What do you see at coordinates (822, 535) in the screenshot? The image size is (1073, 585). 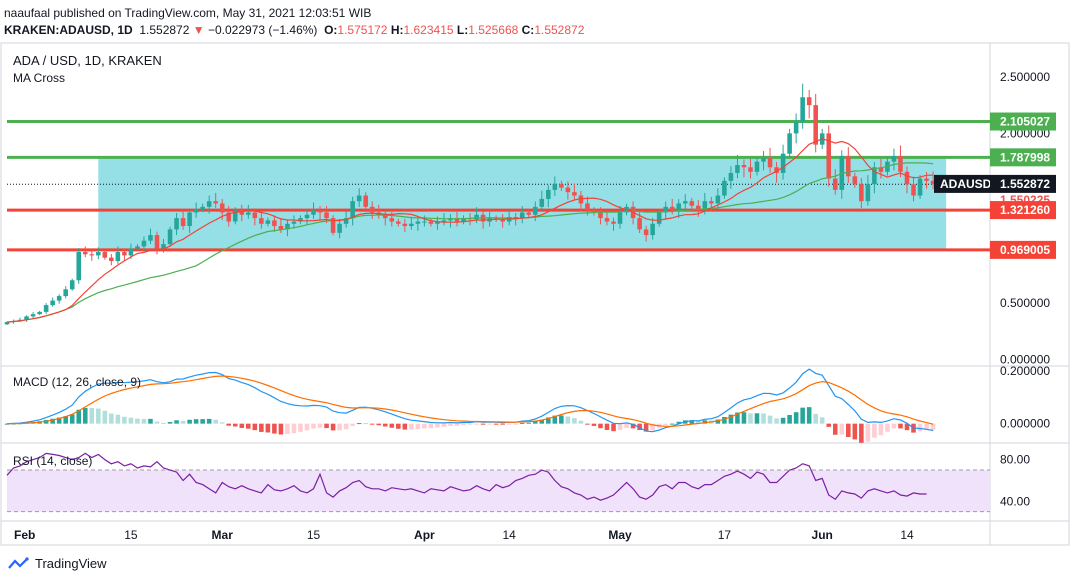 I see `x-tick-label: Jun` at bounding box center [822, 535].